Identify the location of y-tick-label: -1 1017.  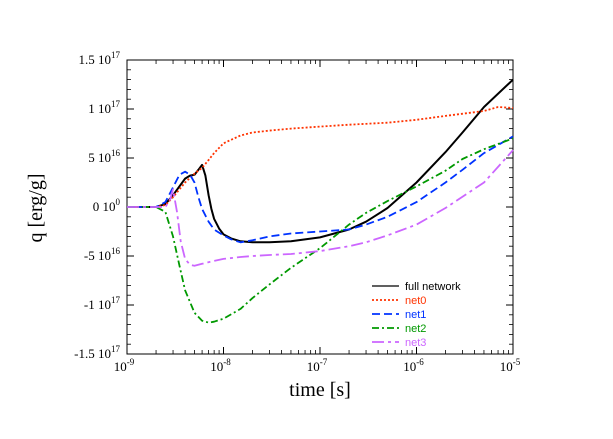
(102, 303).